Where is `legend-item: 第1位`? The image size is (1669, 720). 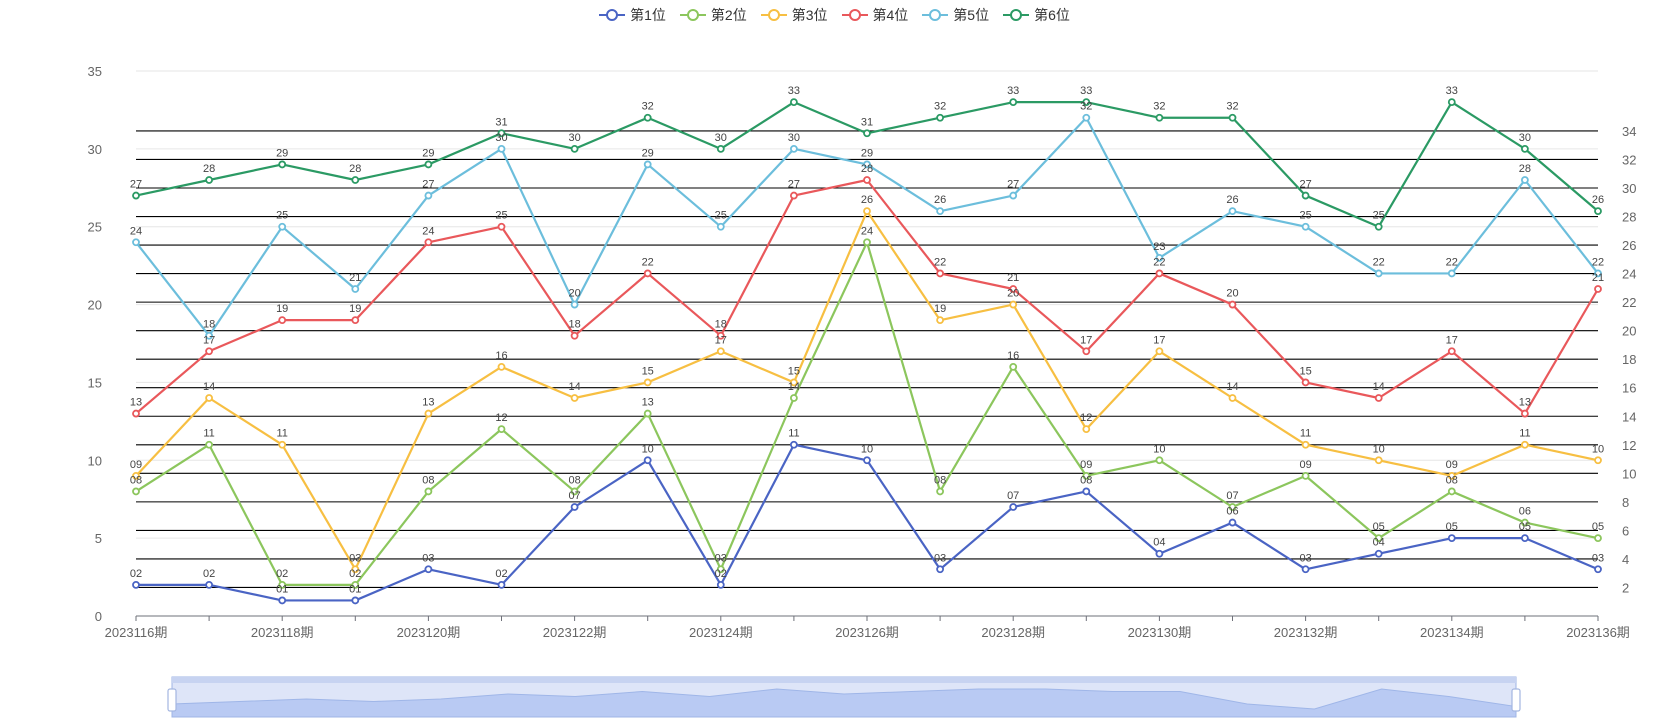 legend-item: 第1位 is located at coordinates (632, 15).